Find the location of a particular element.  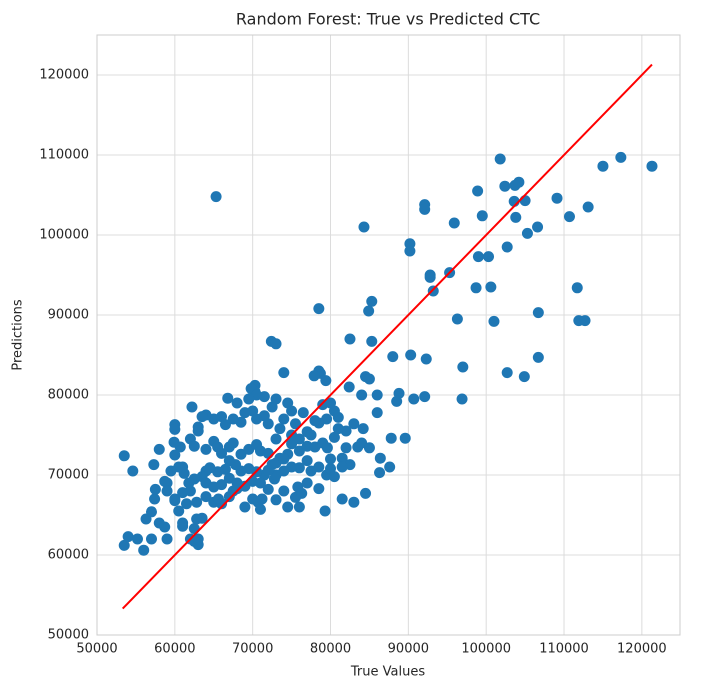

y-axis-label: Predictions is located at coordinates (18, 335).